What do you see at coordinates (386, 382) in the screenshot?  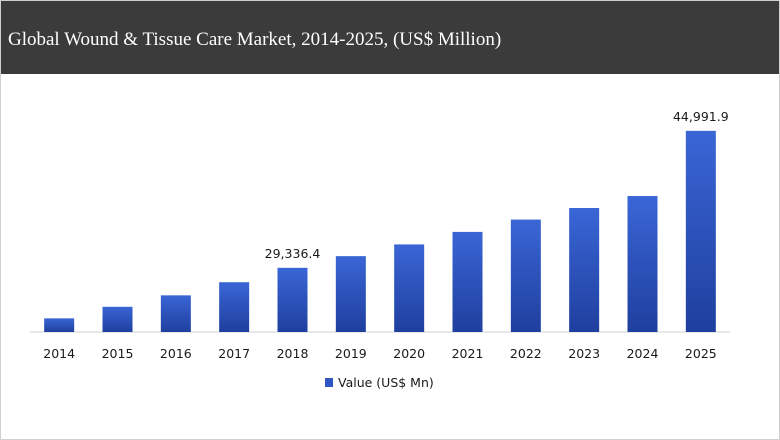 I see `legend-label: Value (US$ Mn)` at bounding box center [386, 382].